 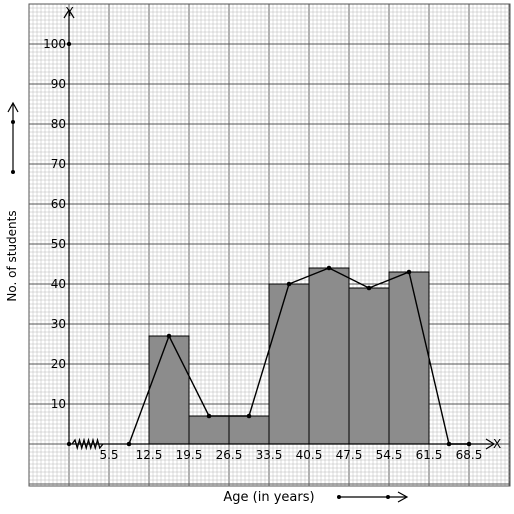 What do you see at coordinates (269, 455) in the screenshot?
I see `x-tick-label: 33.5` at bounding box center [269, 455].